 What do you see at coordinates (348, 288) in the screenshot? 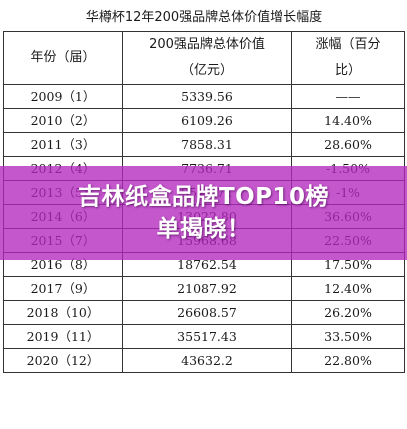
I see `cell-growth: 12.40%` at bounding box center [348, 288].